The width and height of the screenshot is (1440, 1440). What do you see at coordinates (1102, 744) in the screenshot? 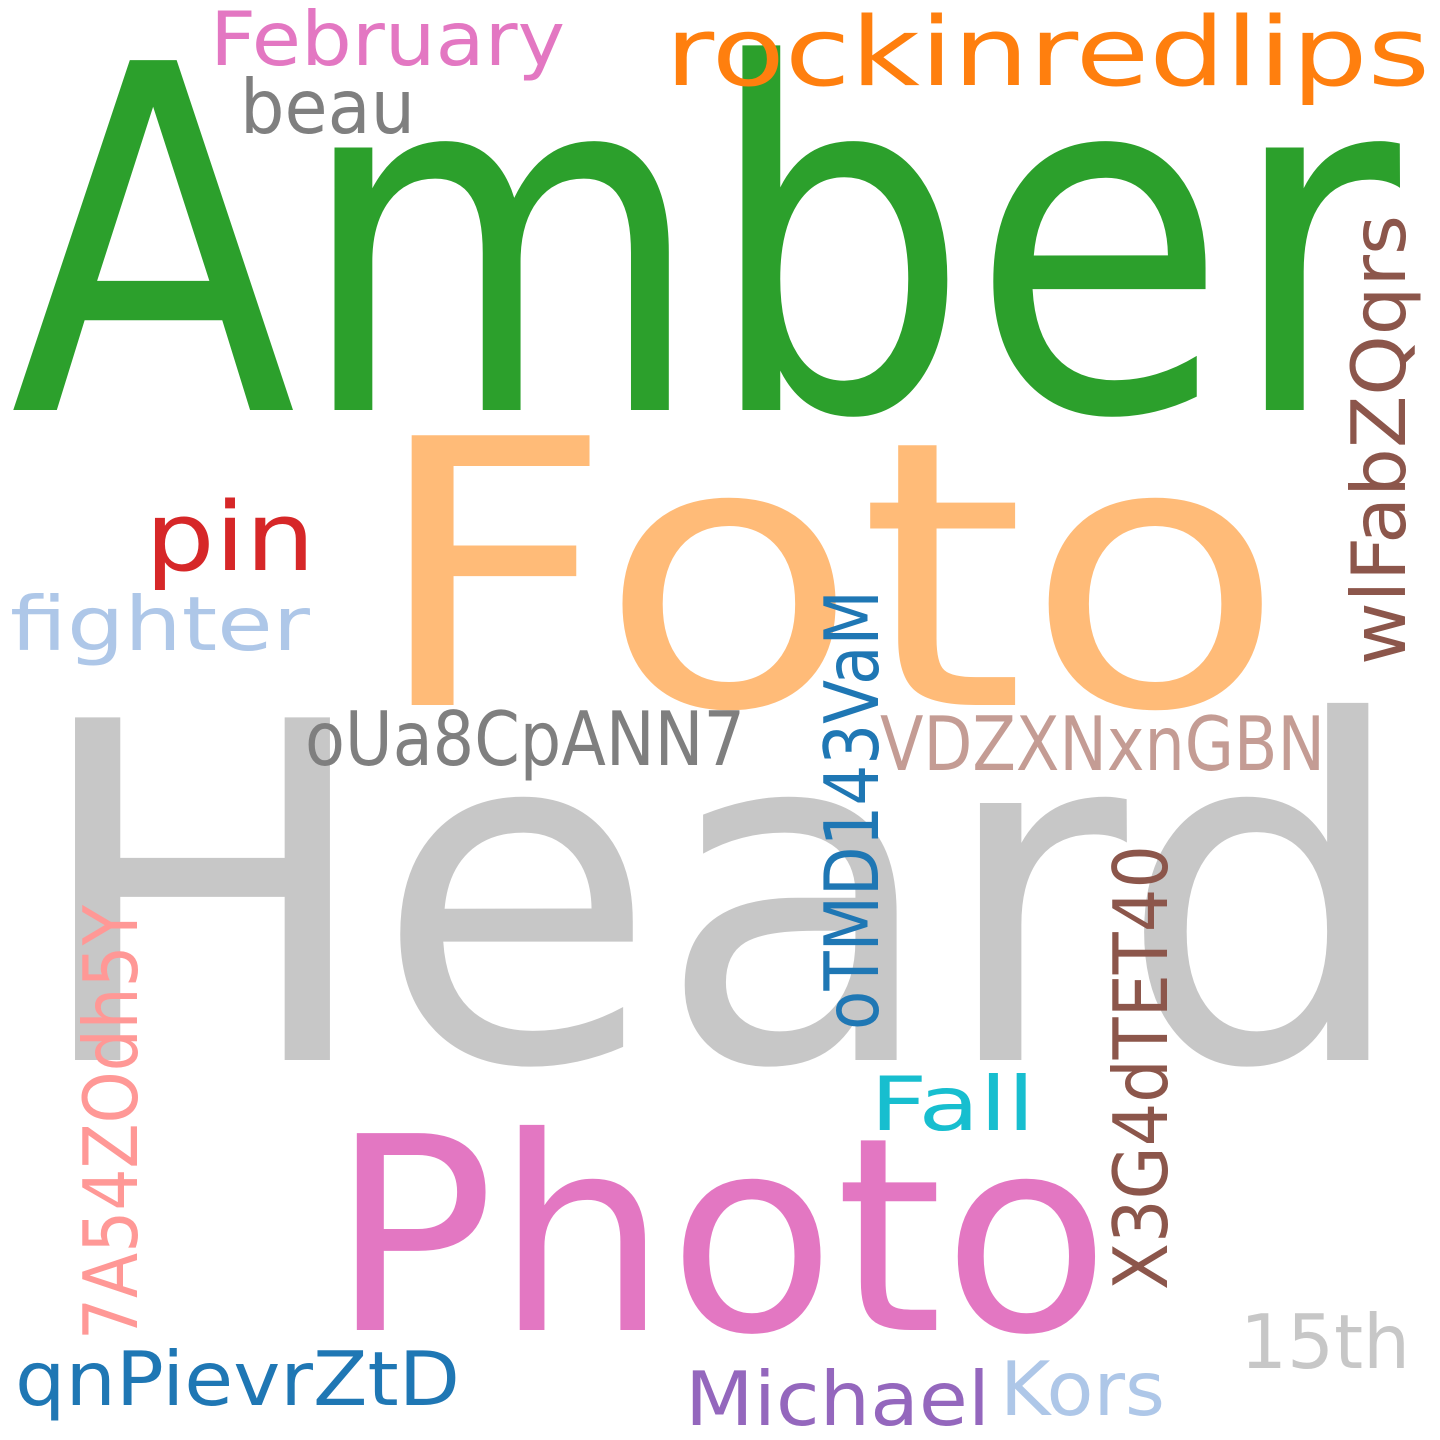
I see `word: VDZXNxnGBN` at bounding box center [1102, 744].